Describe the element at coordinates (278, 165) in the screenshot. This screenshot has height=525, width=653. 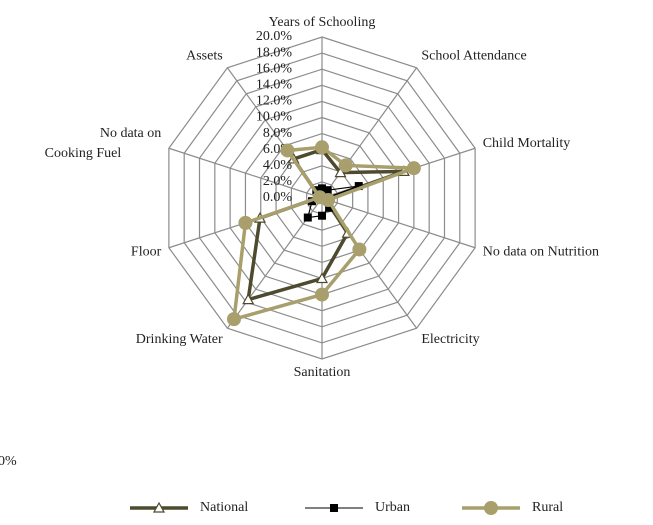
I see `r-tick-label: 4.0%` at that location.